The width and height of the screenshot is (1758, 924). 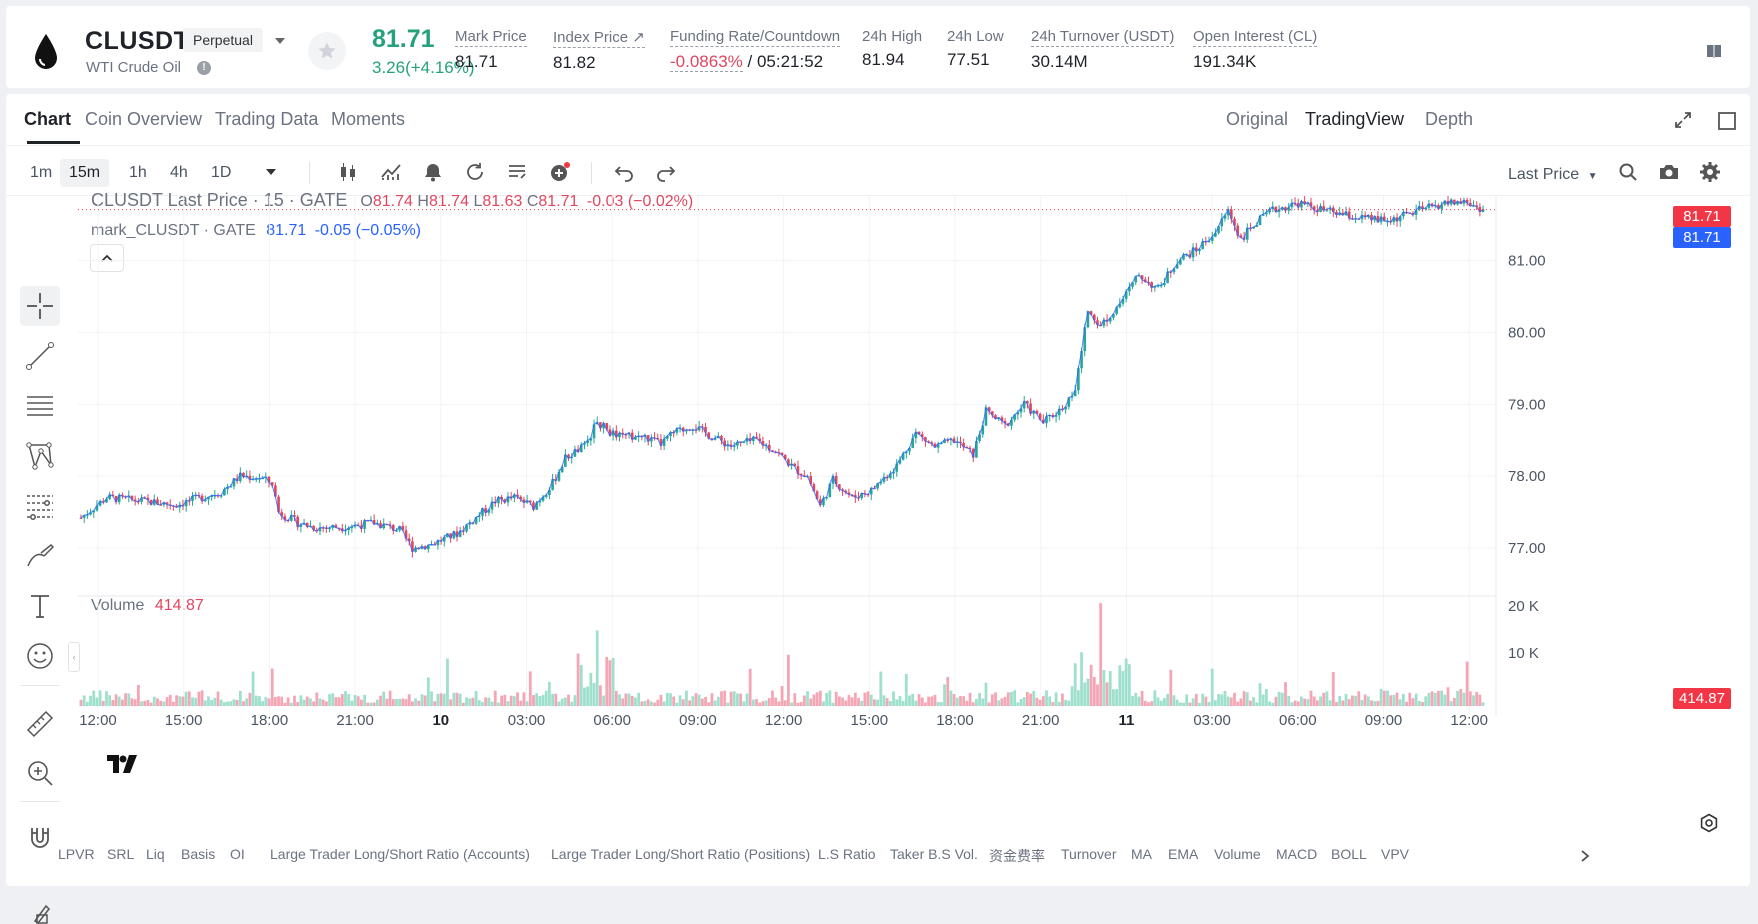 I want to click on timeframe-1h: 1h, so click(x=138, y=172).